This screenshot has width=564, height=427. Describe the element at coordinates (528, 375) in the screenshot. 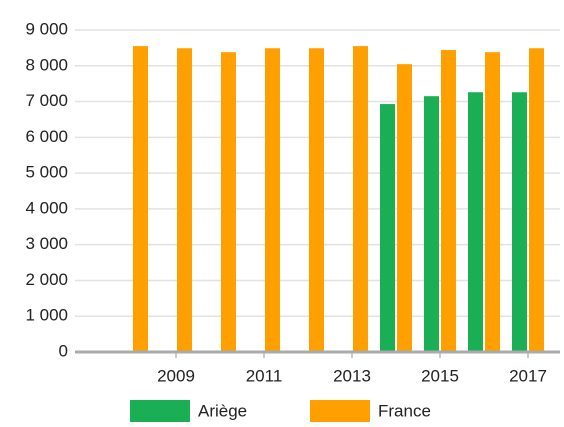

I see `x-tick-label: 2017` at that location.